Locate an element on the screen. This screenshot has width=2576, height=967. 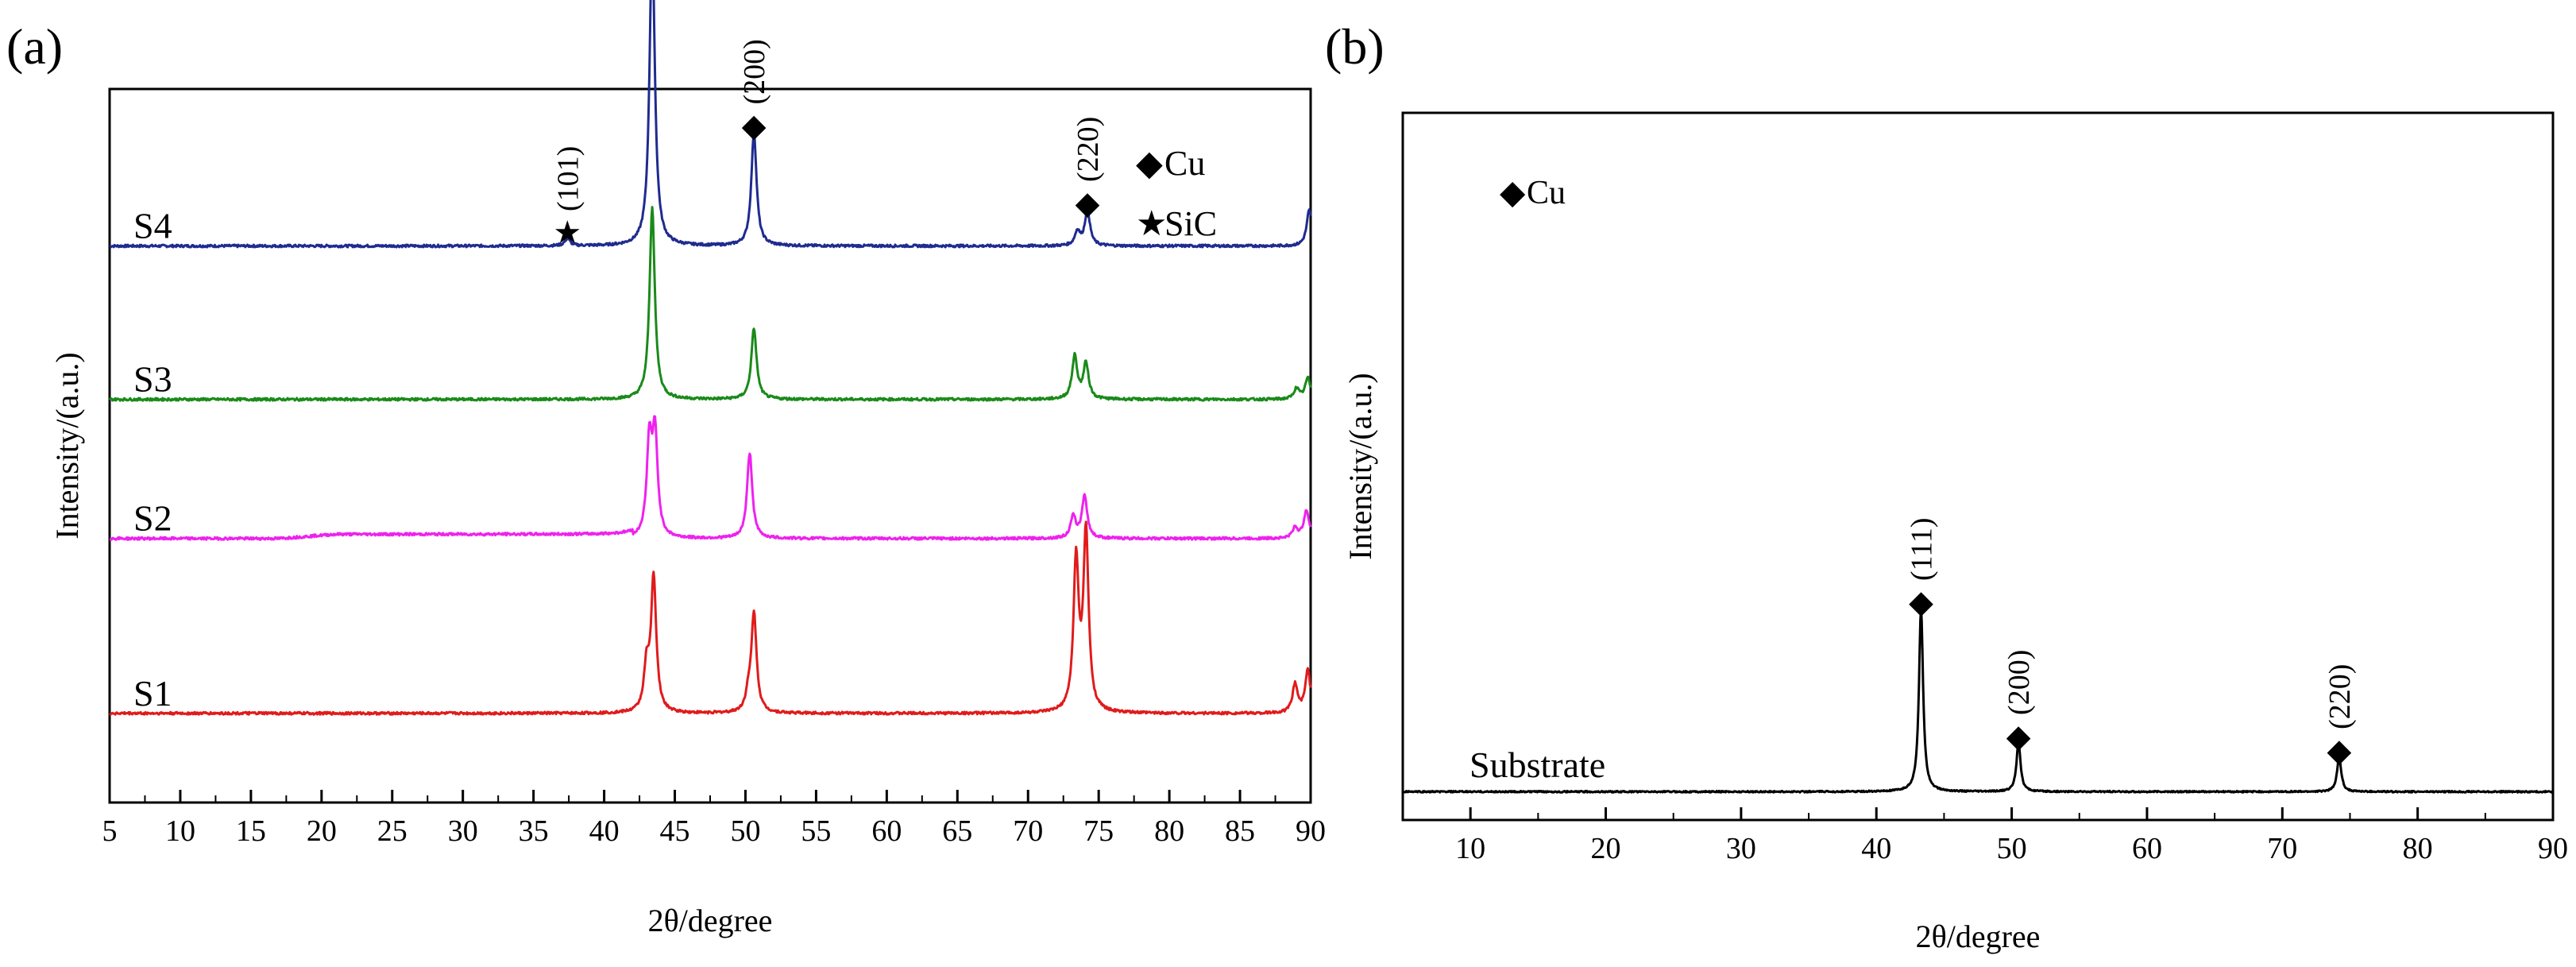
panel-b-annotations: ◆(111)◆(200)◆(220) is located at coordinates (2130, 642).